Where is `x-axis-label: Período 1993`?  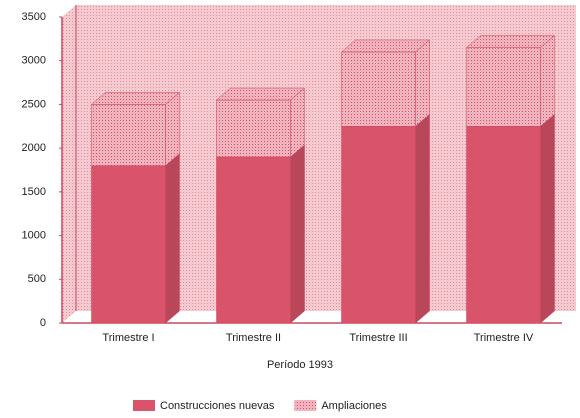 x-axis-label: Período 1993 is located at coordinates (300, 365).